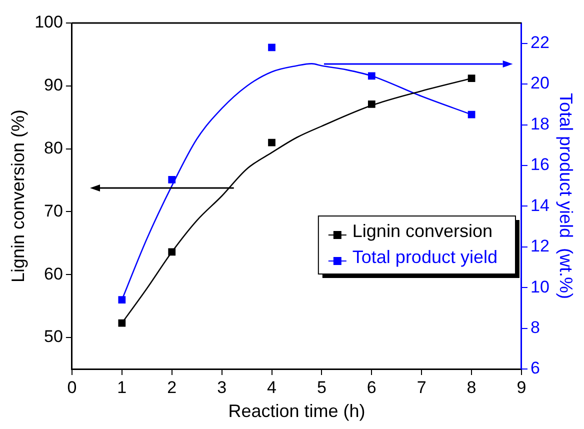  Describe the element at coordinates (371, 387) in the screenshot. I see `x-tick-label: 6` at that location.